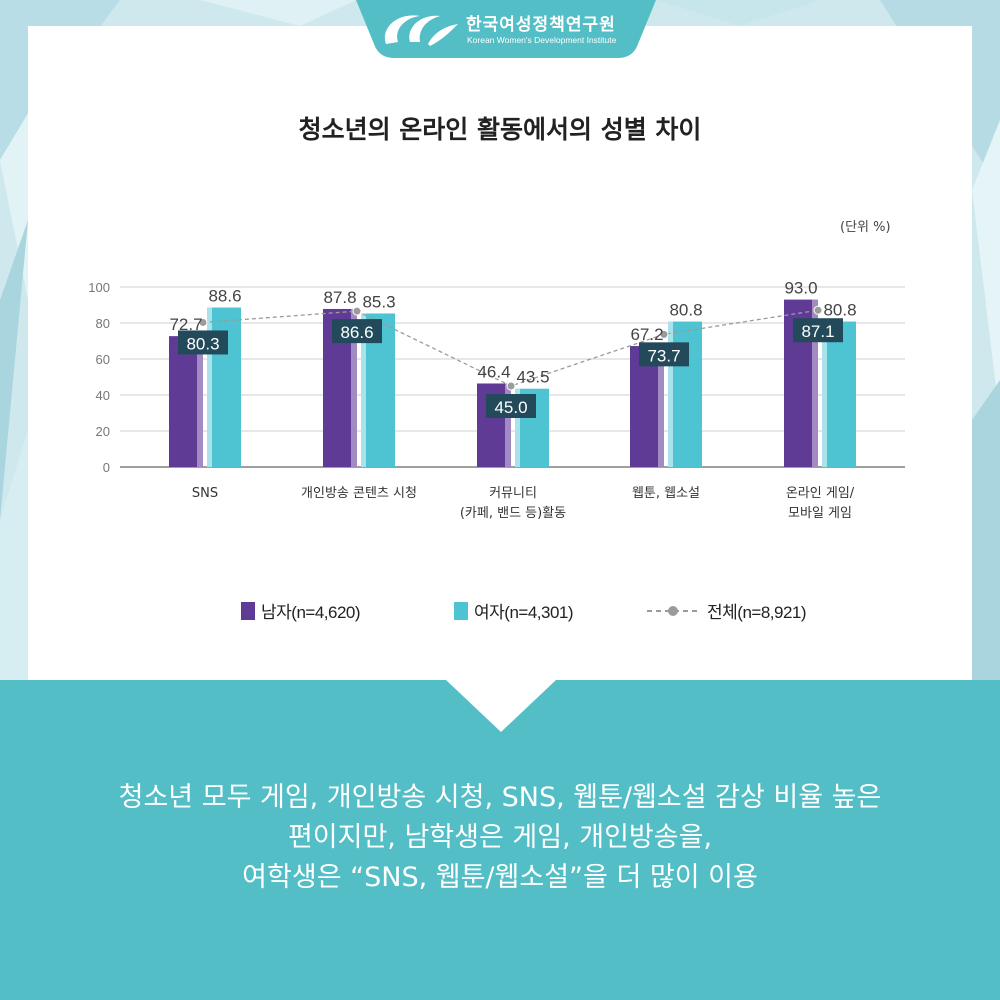 Image resolution: width=1000 pixels, height=1000 pixels. Describe the element at coordinates (99, 287) in the screenshot. I see `y-tick-label: 100` at that location.